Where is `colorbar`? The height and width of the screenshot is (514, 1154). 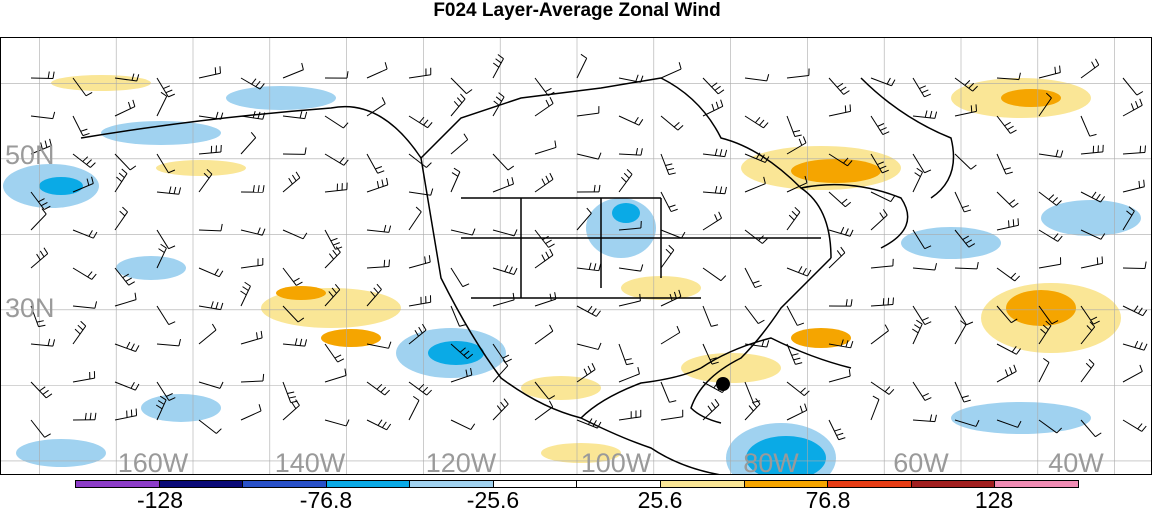 colorbar is located at coordinates (577, 484).